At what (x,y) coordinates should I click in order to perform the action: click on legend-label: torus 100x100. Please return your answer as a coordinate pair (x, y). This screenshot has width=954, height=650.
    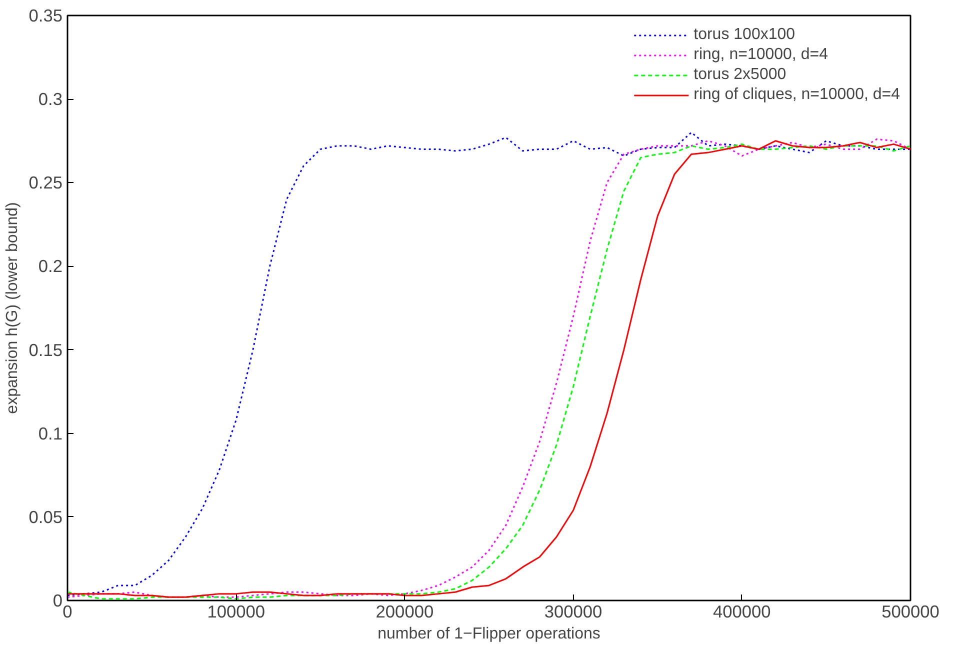
    Looking at the image, I should click on (745, 35).